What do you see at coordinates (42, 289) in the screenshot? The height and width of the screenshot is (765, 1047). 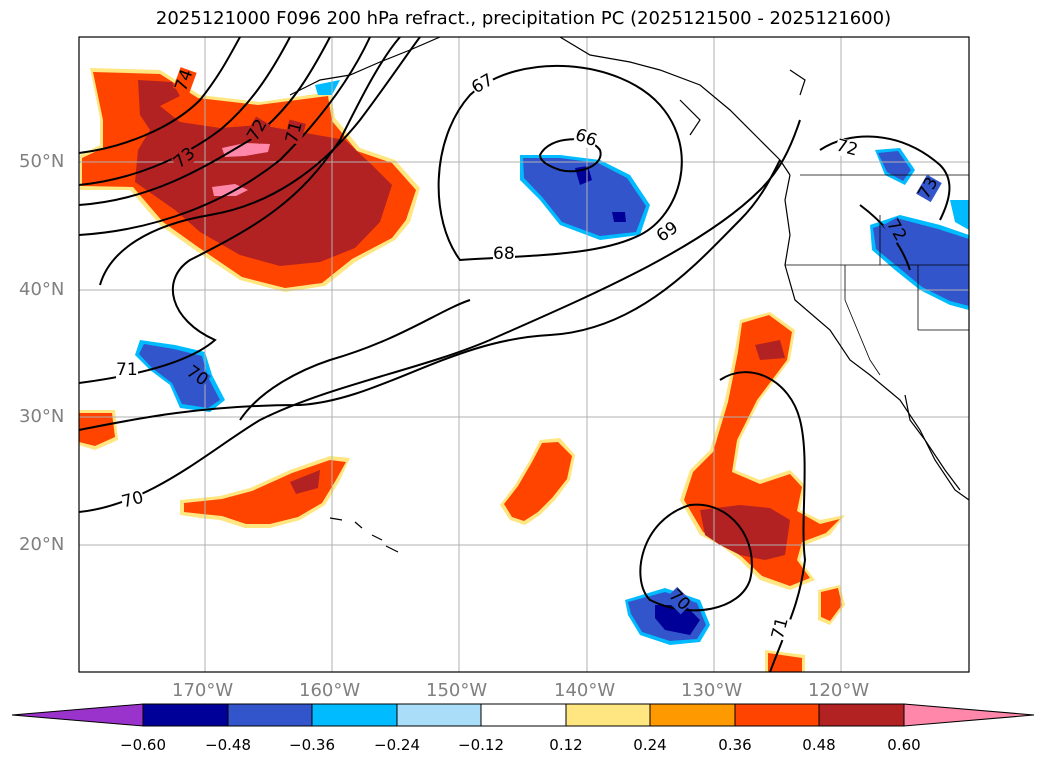 I see `lat-label-40n: 40°N` at bounding box center [42, 289].